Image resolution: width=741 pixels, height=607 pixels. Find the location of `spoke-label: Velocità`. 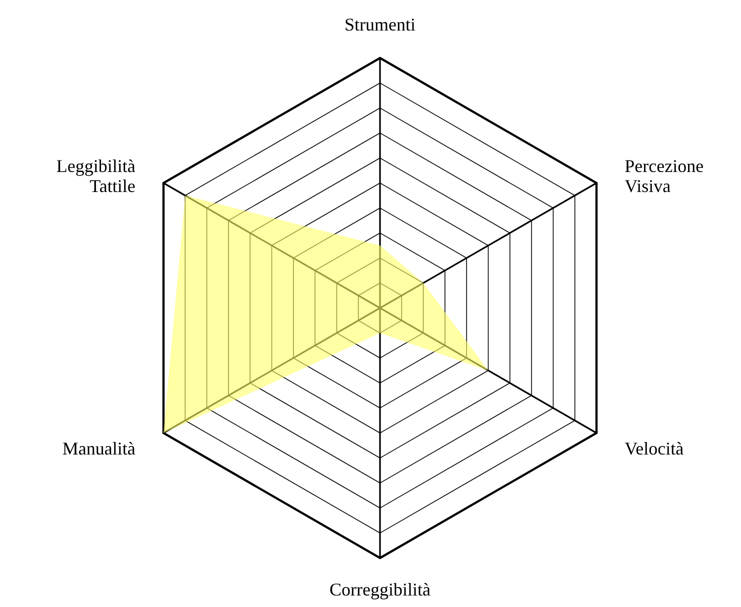

spoke-label: Velocità is located at coordinates (654, 448).